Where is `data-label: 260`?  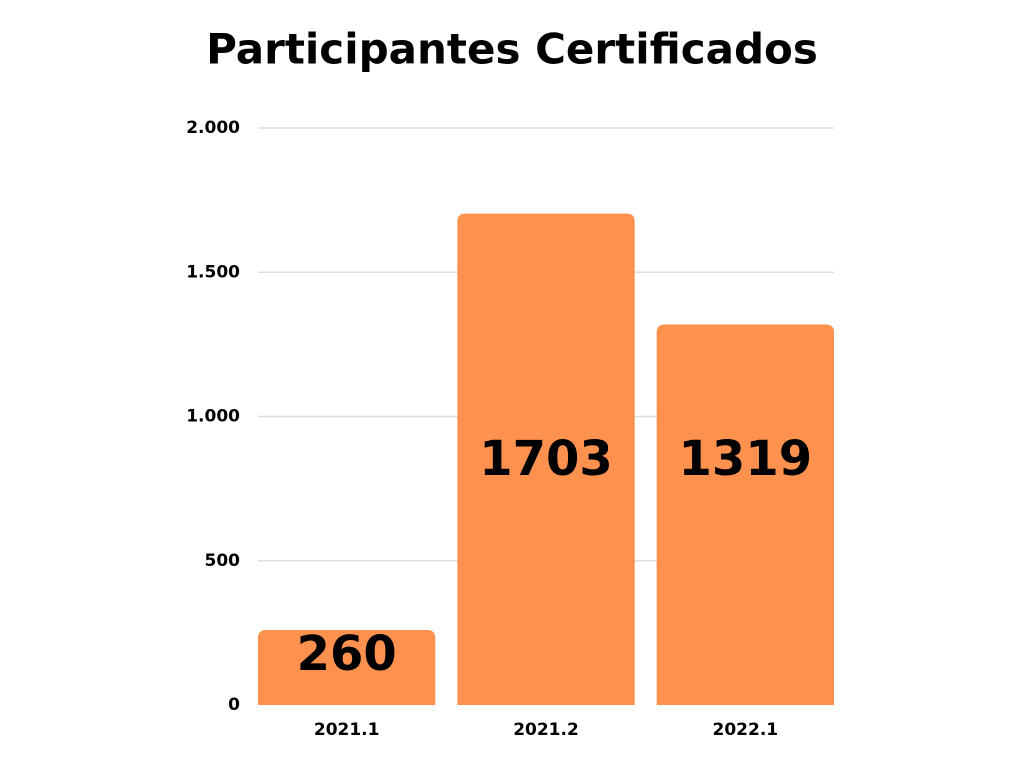 data-label: 260 is located at coordinates (347, 654).